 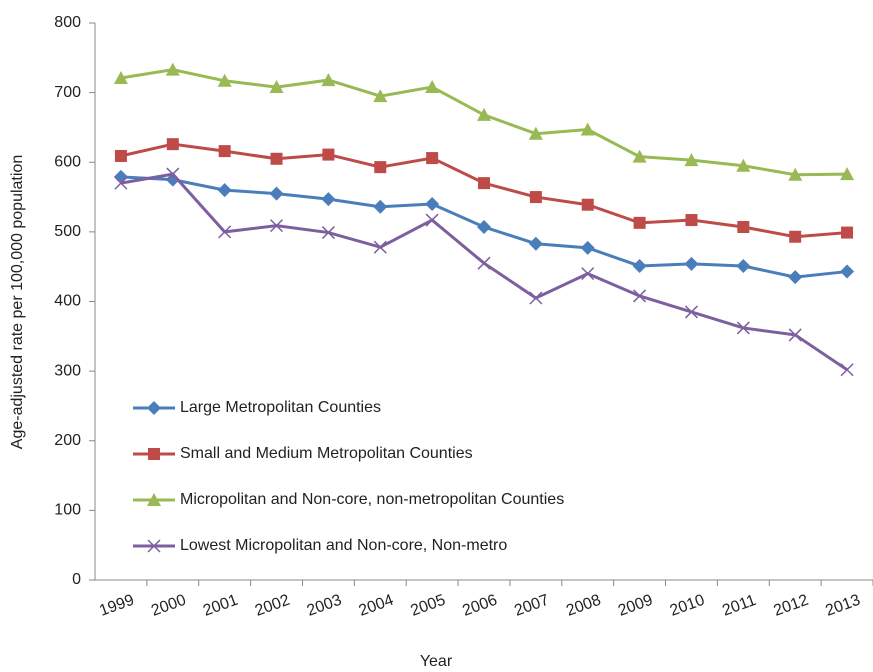 I want to click on legend-label: Large Metropolitan Counties, so click(x=280, y=407).